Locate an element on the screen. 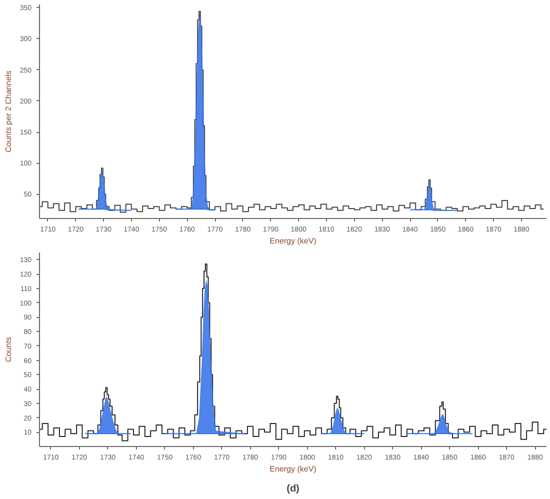 This screenshot has width=550, height=499. text: (d) is located at coordinates (293, 489).